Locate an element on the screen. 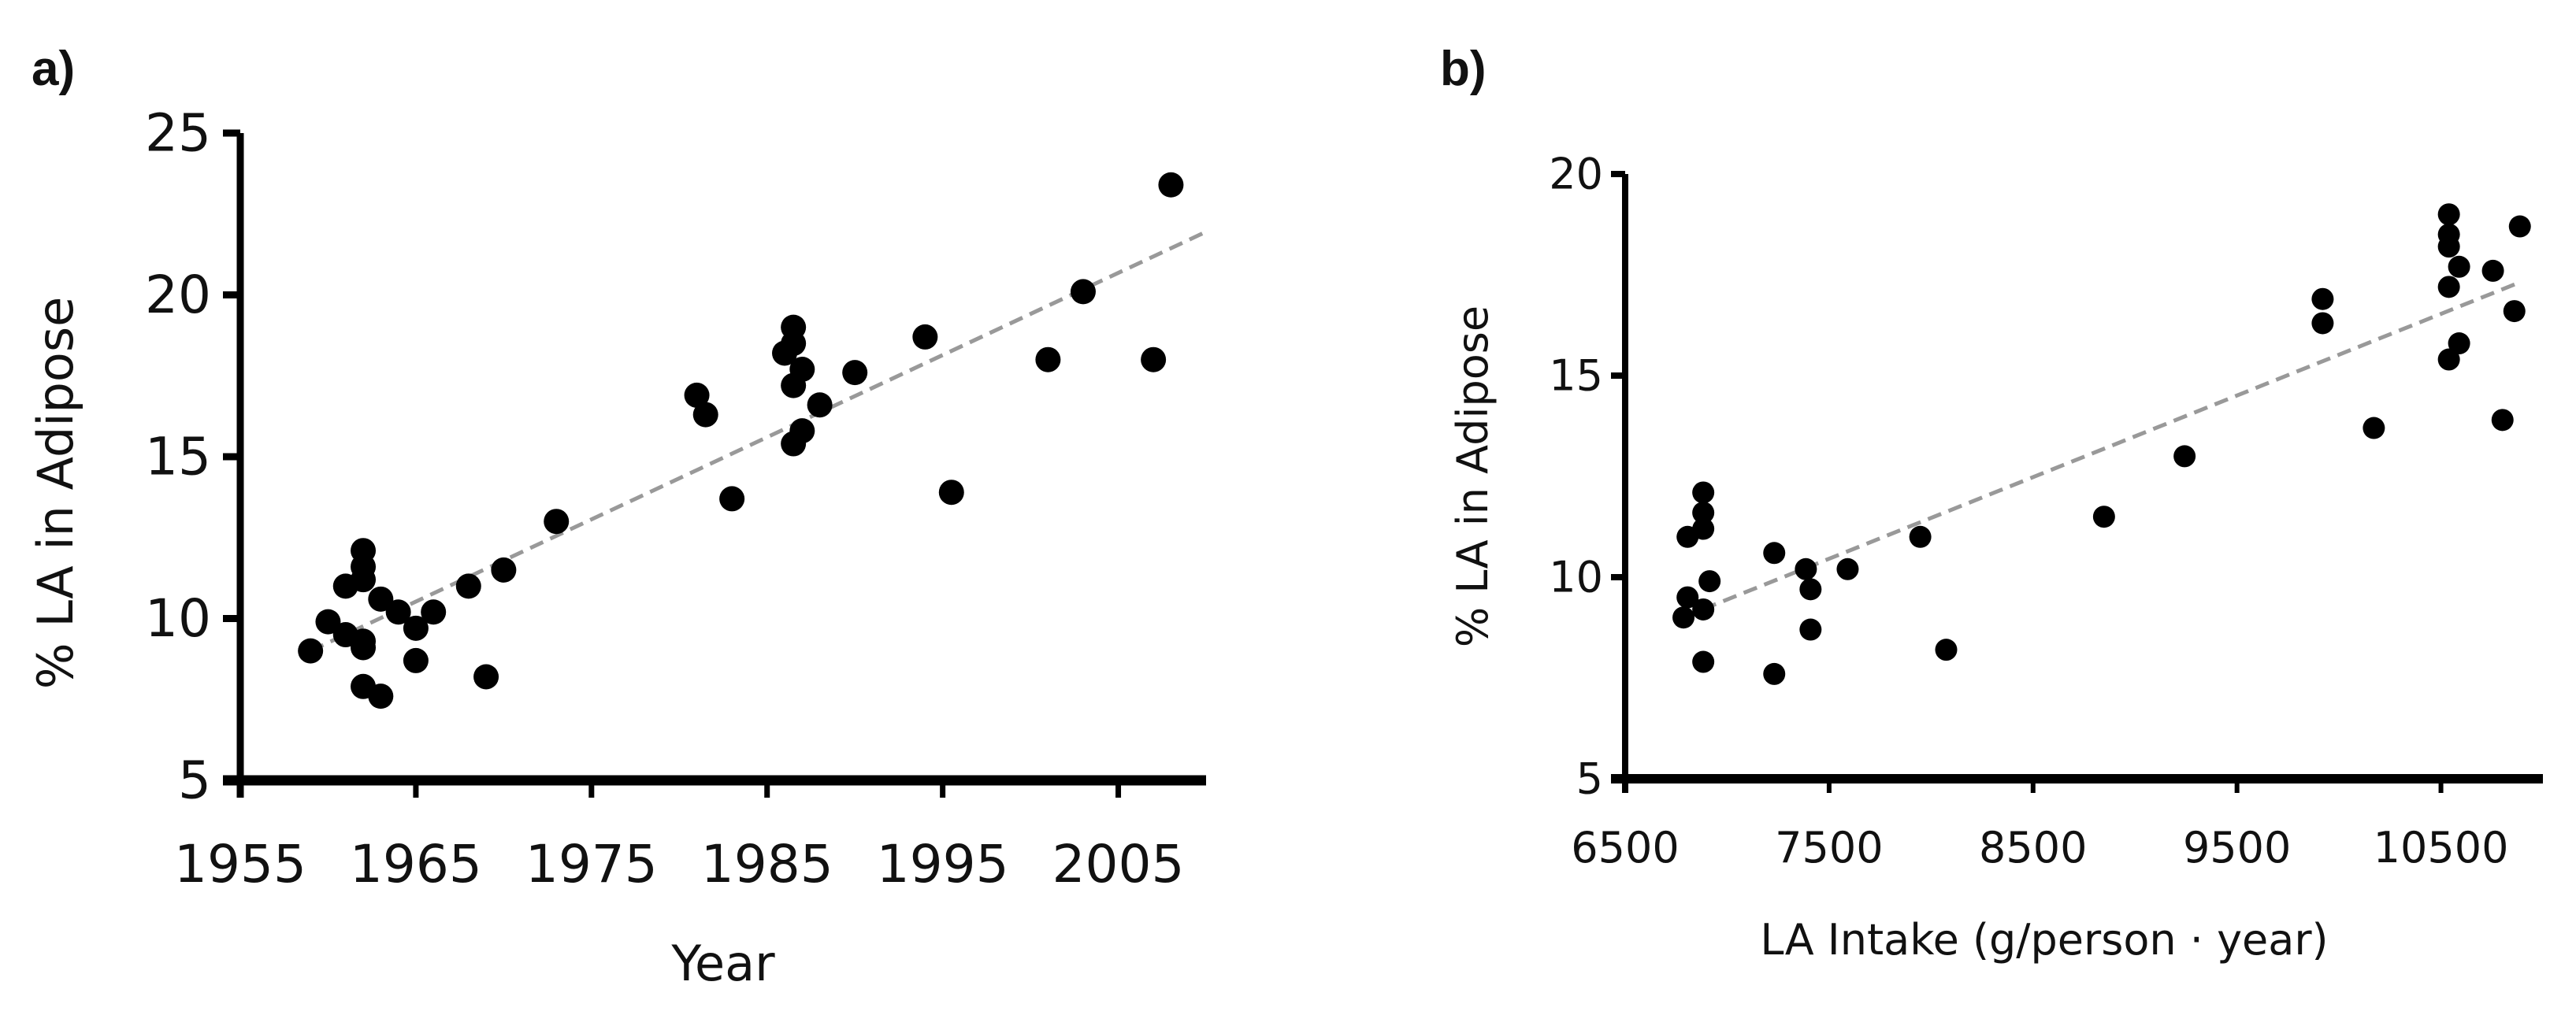 This screenshot has height=1015, width=2576. x-axis-title-b: LA Intake (g/person · year) is located at coordinates (2044, 940).